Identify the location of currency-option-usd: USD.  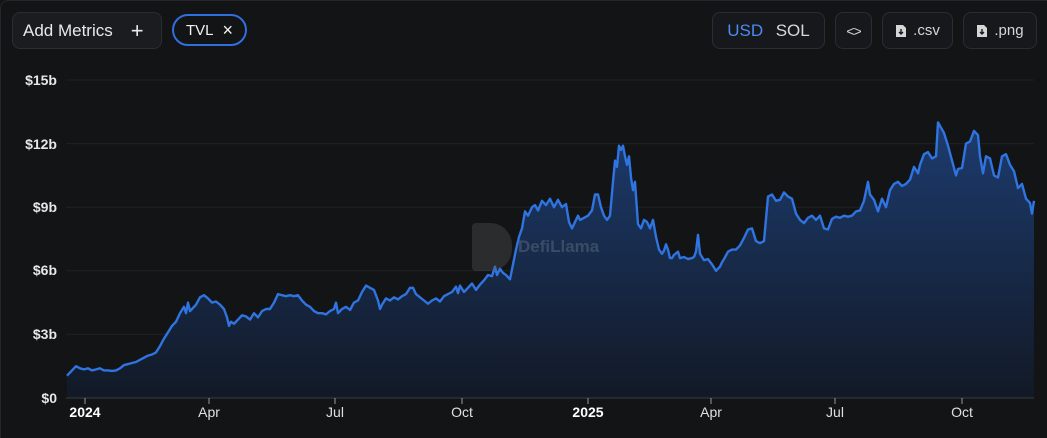
(745, 30).